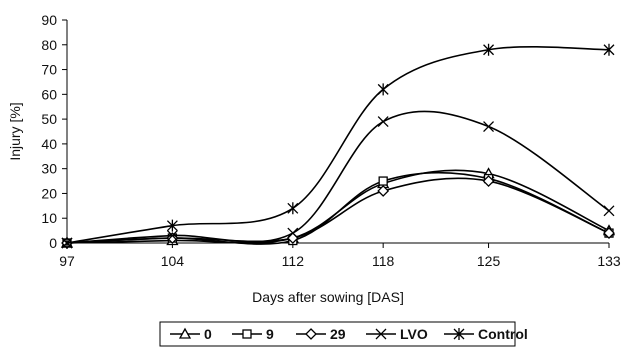 Image resolution: width=622 pixels, height=347 pixels. Describe the element at coordinates (270, 334) in the screenshot. I see `legend-label: 9` at that location.